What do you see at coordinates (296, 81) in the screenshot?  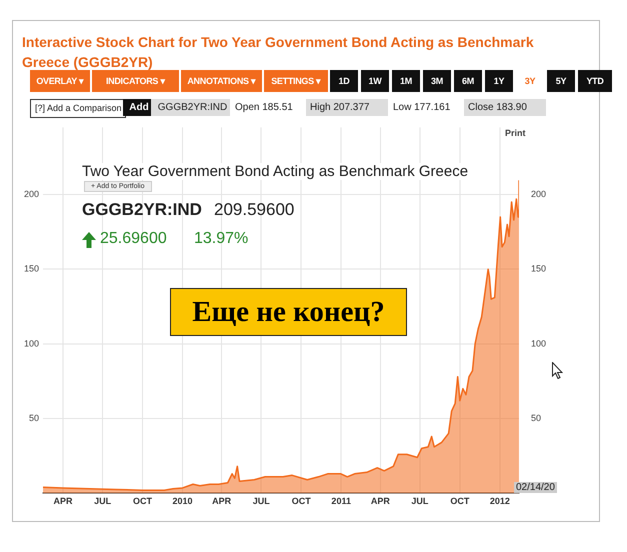 I see `text: SETTINGS ▾` at bounding box center [296, 81].